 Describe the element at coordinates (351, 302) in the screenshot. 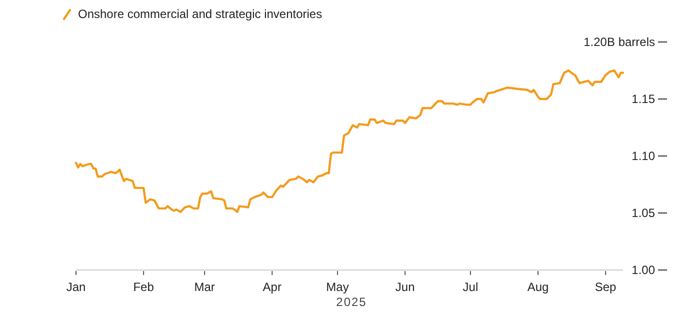

I see `x-axis-title: 2025` at that location.